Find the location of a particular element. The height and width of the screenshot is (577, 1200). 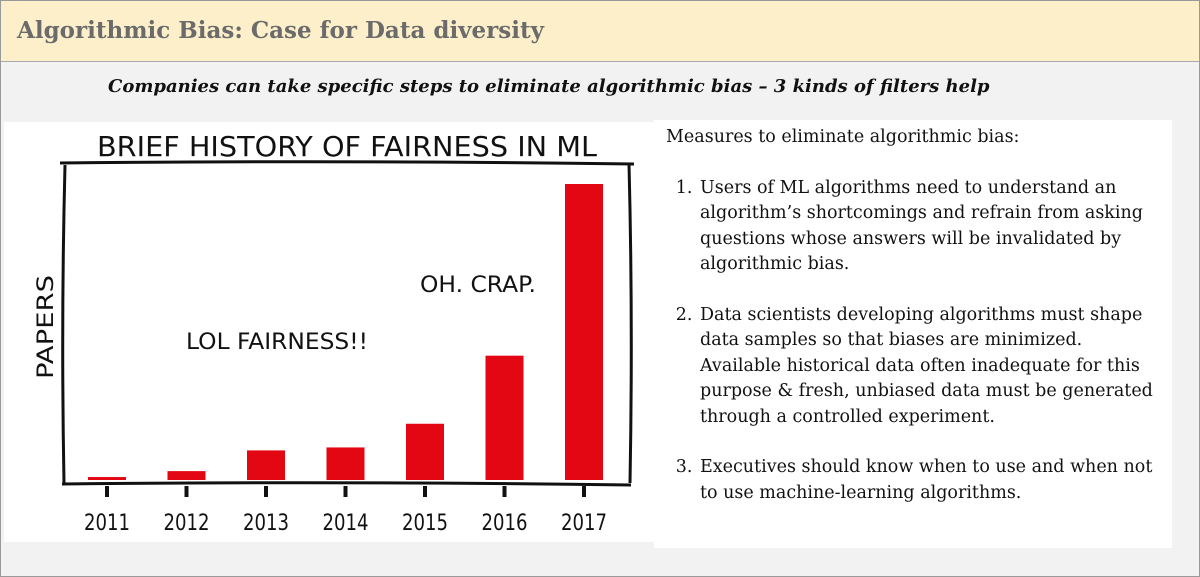

bar-2016 is located at coordinates (504, 417).